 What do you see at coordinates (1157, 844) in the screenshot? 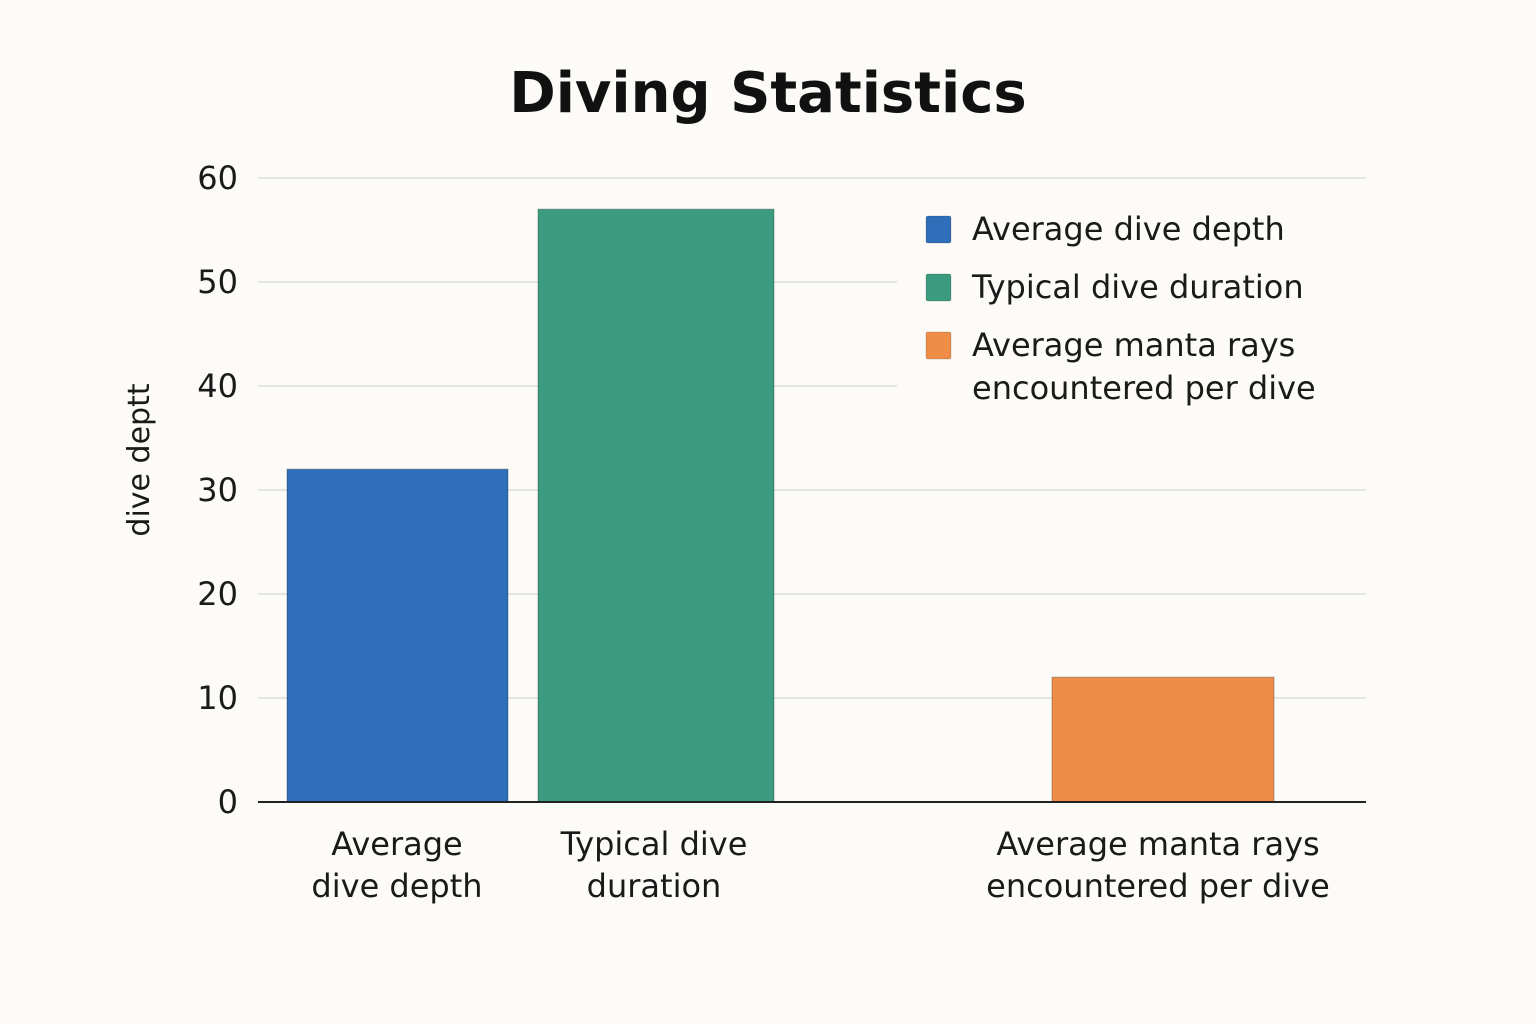
I see `x-tick-label-3-line-1: Average manta rays` at bounding box center [1157, 844].